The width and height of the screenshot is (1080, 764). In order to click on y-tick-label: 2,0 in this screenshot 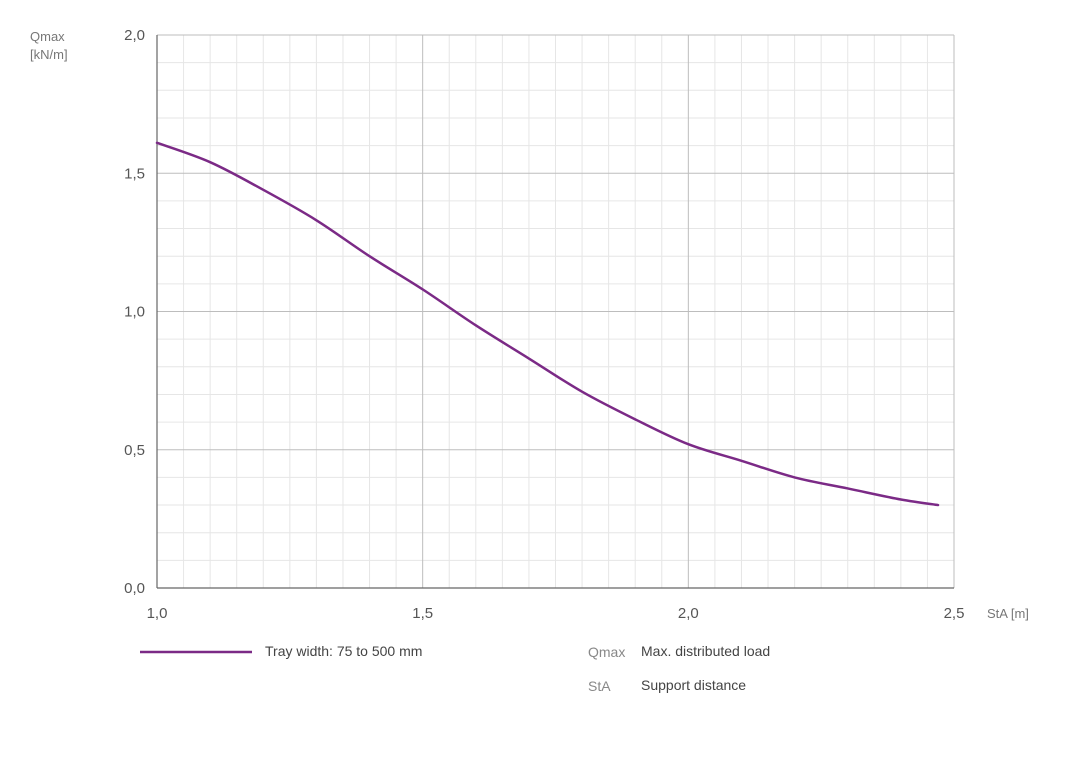, I will do `click(134, 35)`.